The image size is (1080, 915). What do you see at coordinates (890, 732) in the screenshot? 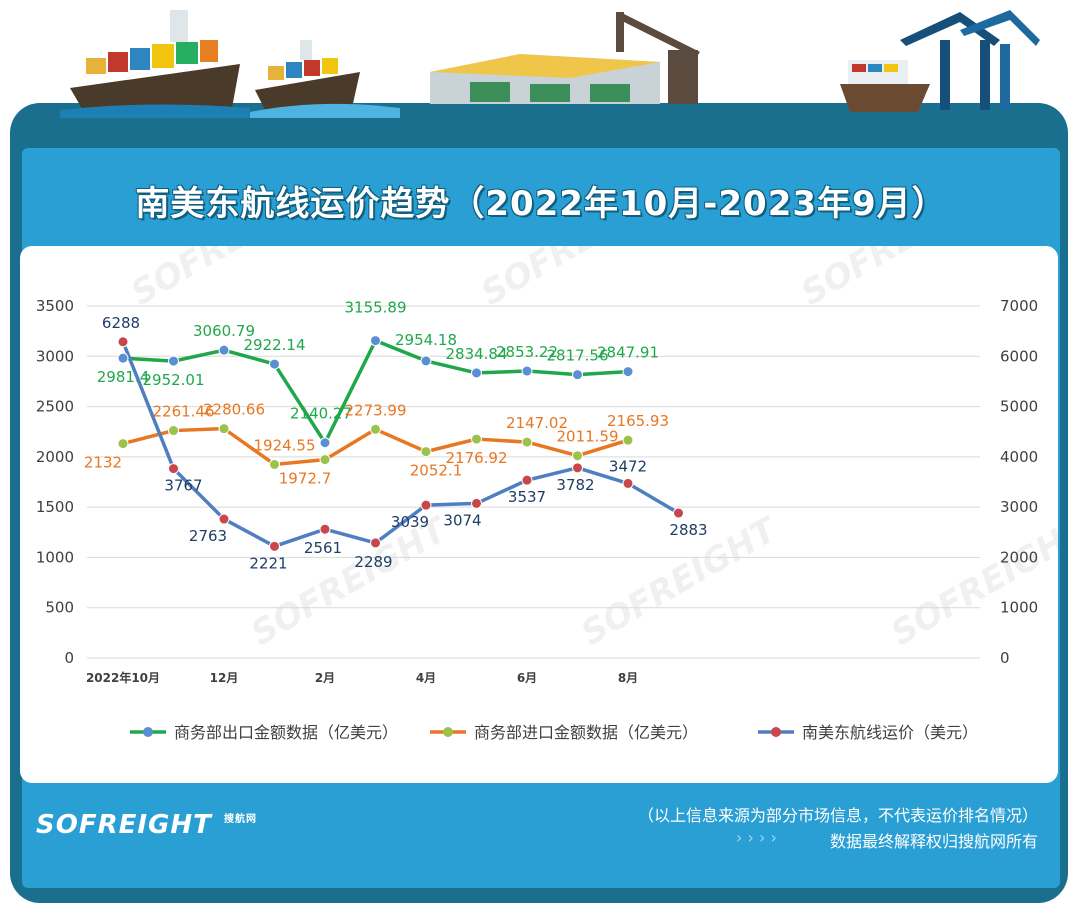
I see `legend-label: 南美东航线运价（美元）` at bounding box center [890, 732].